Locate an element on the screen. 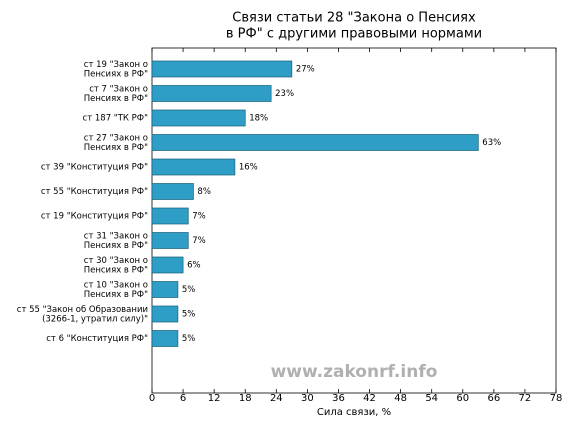 The image size is (576, 432). value-label: 8% is located at coordinates (204, 192).